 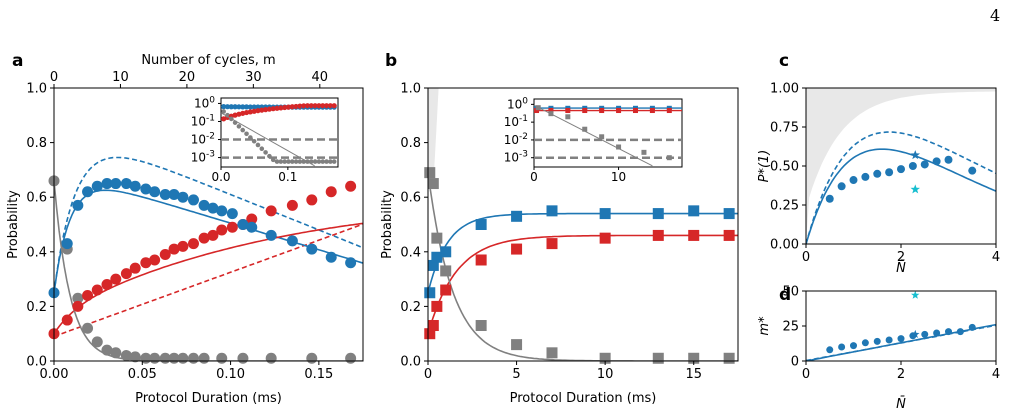 What do you see at coordinates (142, 374) in the screenshot?
I see `x-tick-label: 0.05` at bounding box center [142, 374].